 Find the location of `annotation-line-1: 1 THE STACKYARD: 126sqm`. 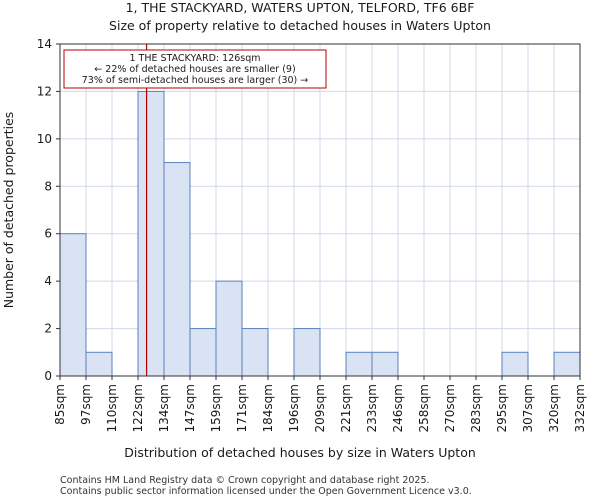

annotation-line-1: 1 THE STACKYARD: 126sqm is located at coordinates (194, 58).